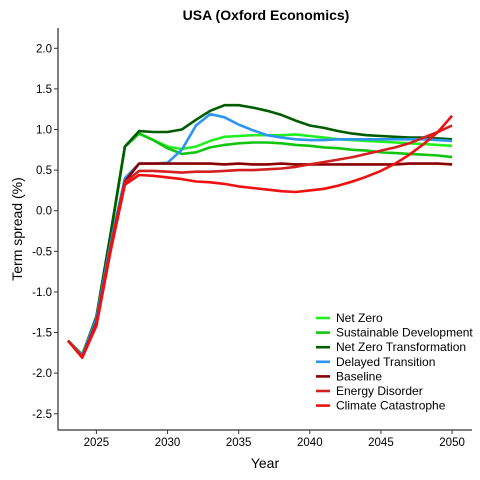  I want to click on legend-label: Net Zero, so click(359, 318).